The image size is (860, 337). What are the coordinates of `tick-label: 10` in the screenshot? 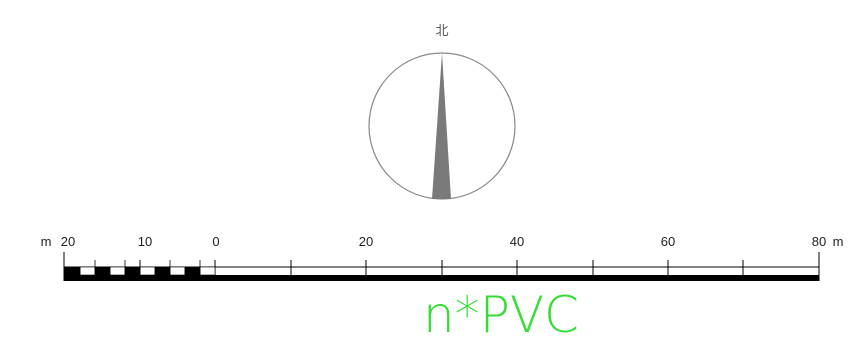 It's located at (145, 241).